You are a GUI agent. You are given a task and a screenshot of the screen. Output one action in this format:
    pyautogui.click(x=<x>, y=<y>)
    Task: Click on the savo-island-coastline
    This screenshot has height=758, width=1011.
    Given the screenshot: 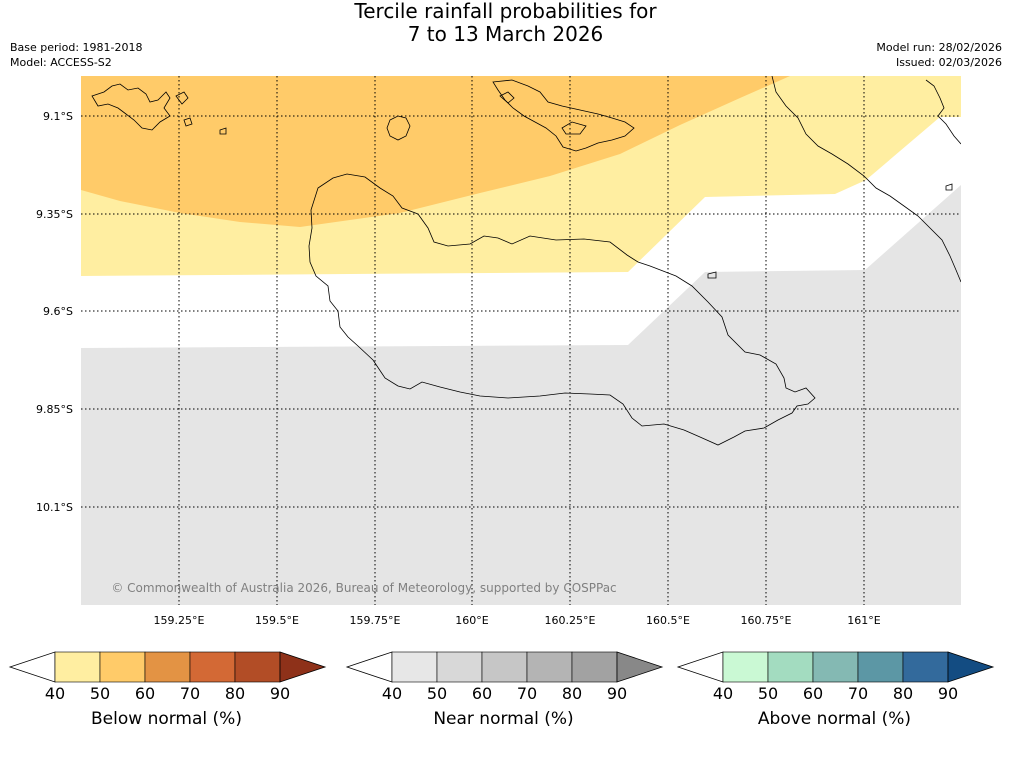 What is the action you would take?
    pyautogui.click(x=398, y=128)
    